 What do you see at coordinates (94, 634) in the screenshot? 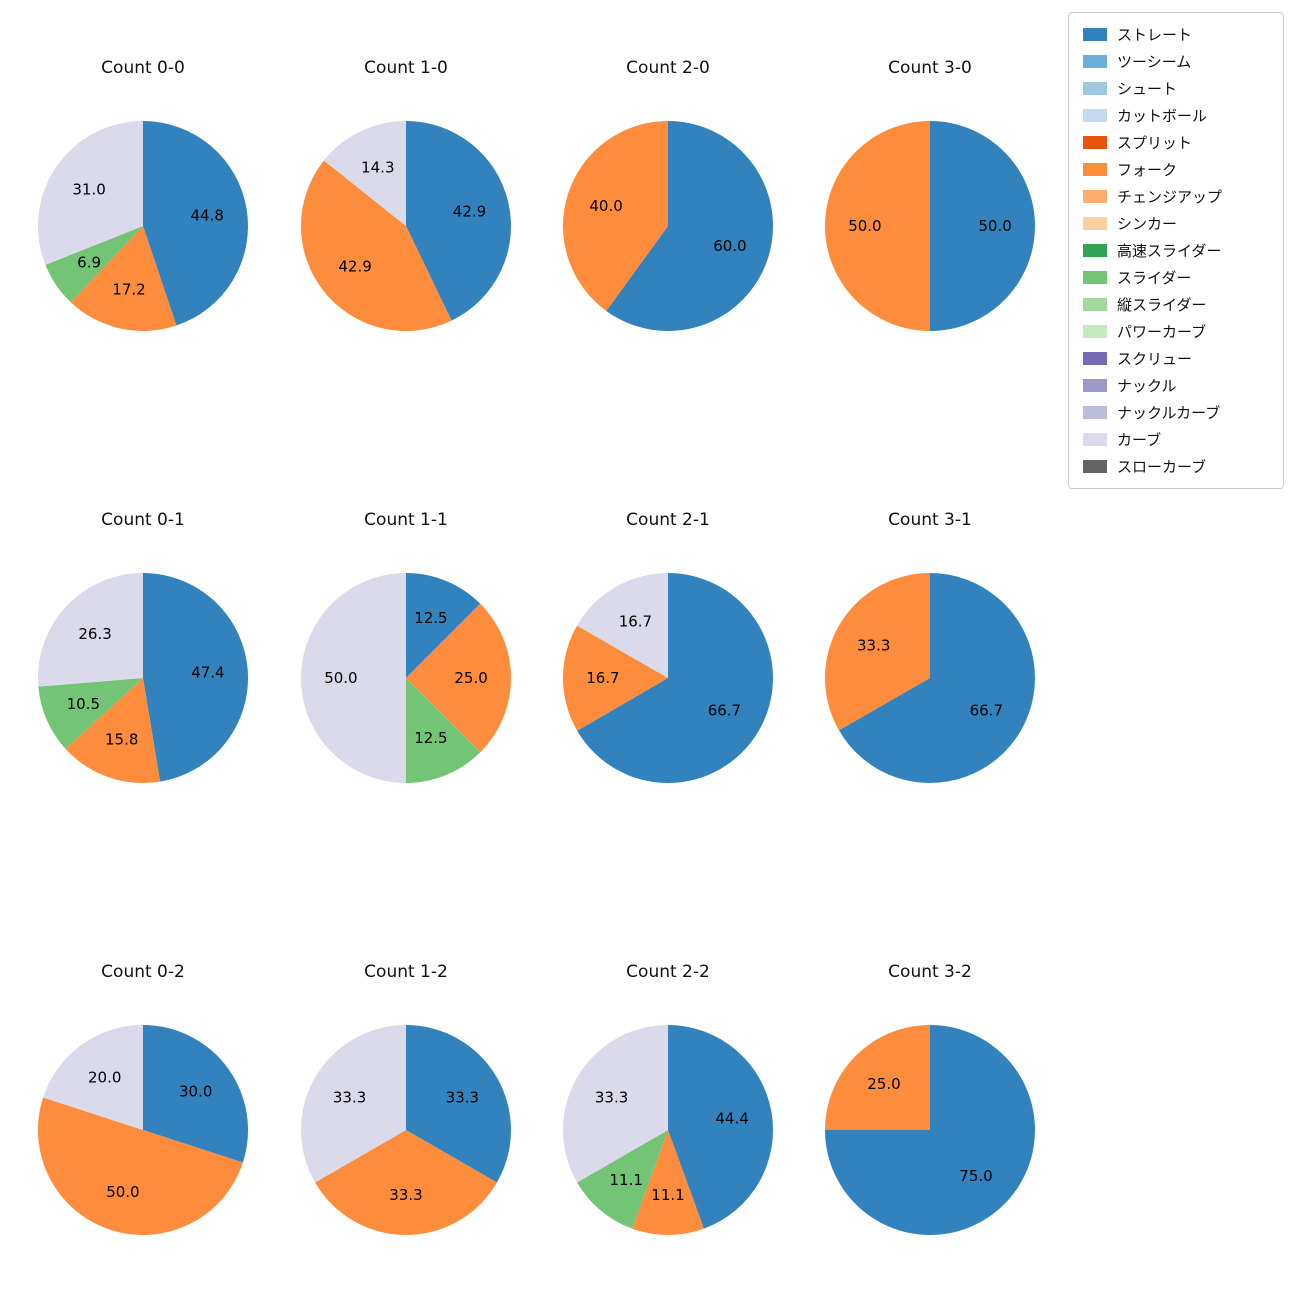
I see `pie-percent-label: 26.3` at bounding box center [94, 634].